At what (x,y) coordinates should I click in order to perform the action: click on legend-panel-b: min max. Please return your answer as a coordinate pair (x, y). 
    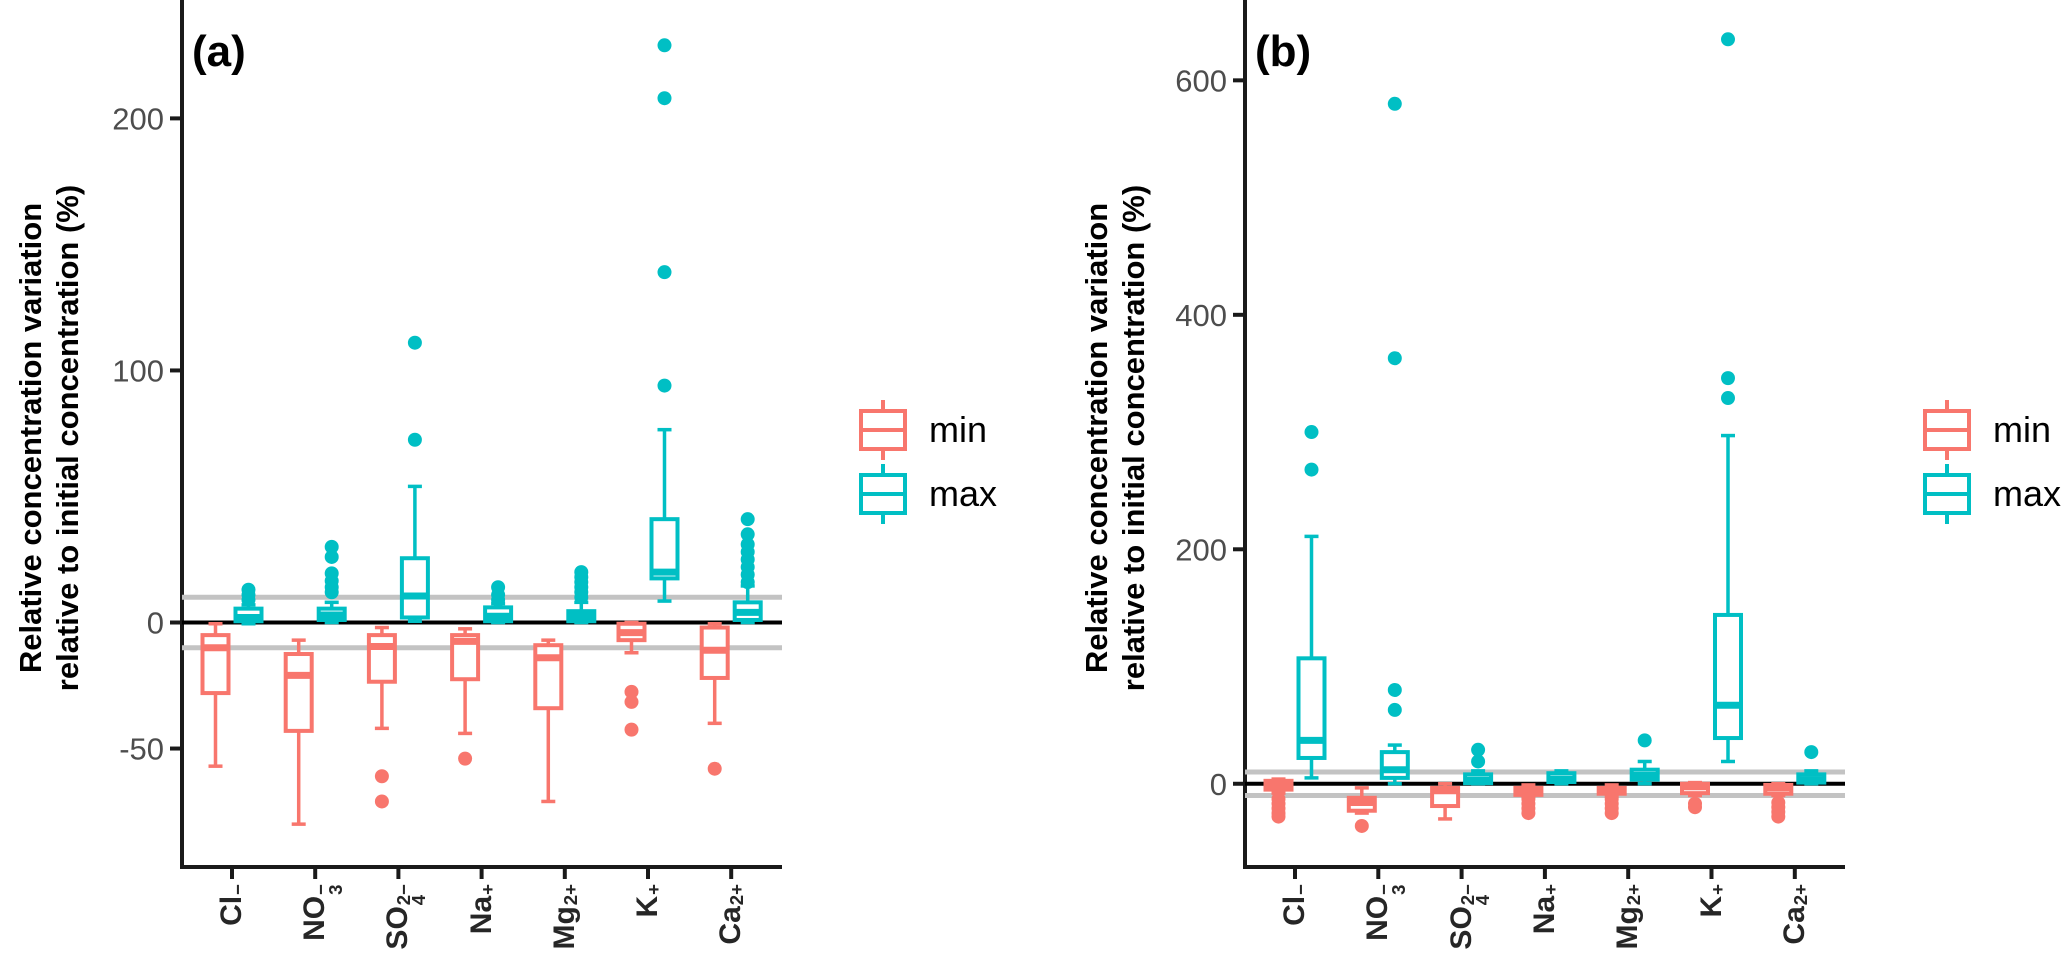
    Looking at the image, I should click on (1989, 462).